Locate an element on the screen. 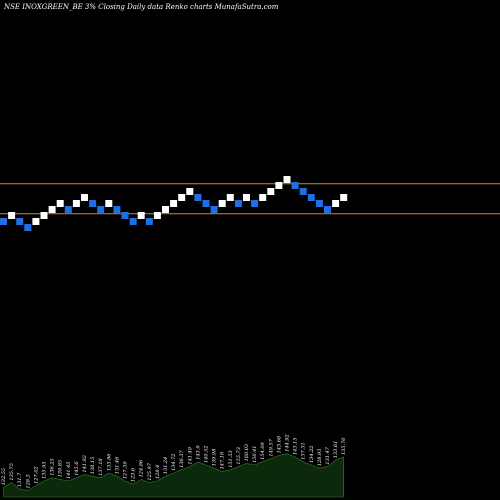  volume-label: 133.86 is located at coordinates (109, 462).